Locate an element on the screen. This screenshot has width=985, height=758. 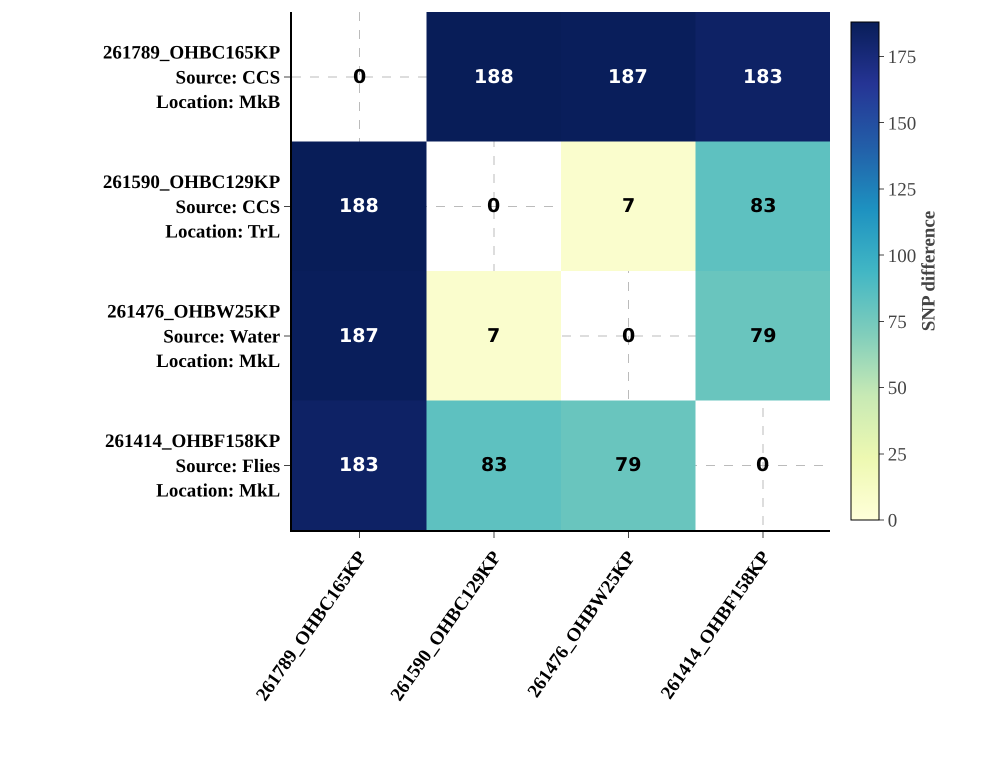
y-tick-label: 261590_OHBC129KP Source: CCS Location: TrL is located at coordinates (191, 207).